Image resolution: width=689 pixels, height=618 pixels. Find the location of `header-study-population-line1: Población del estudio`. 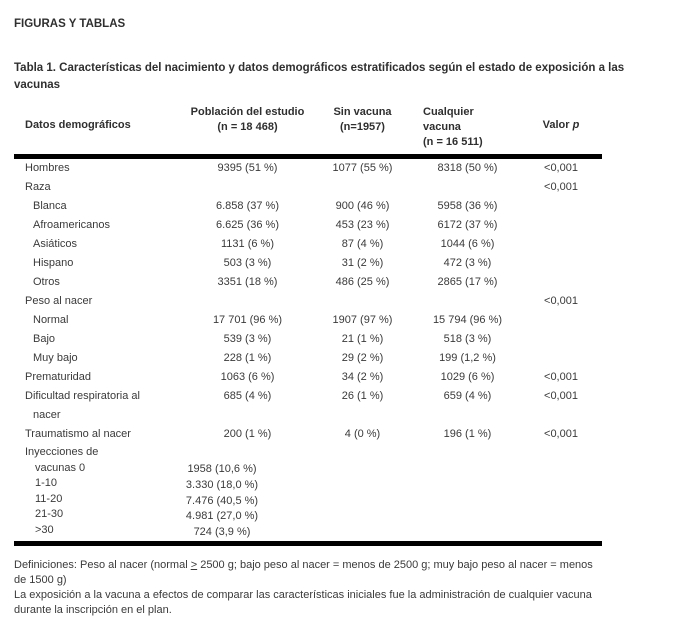

header-study-population-line1: Población del estudio is located at coordinates (247, 112).